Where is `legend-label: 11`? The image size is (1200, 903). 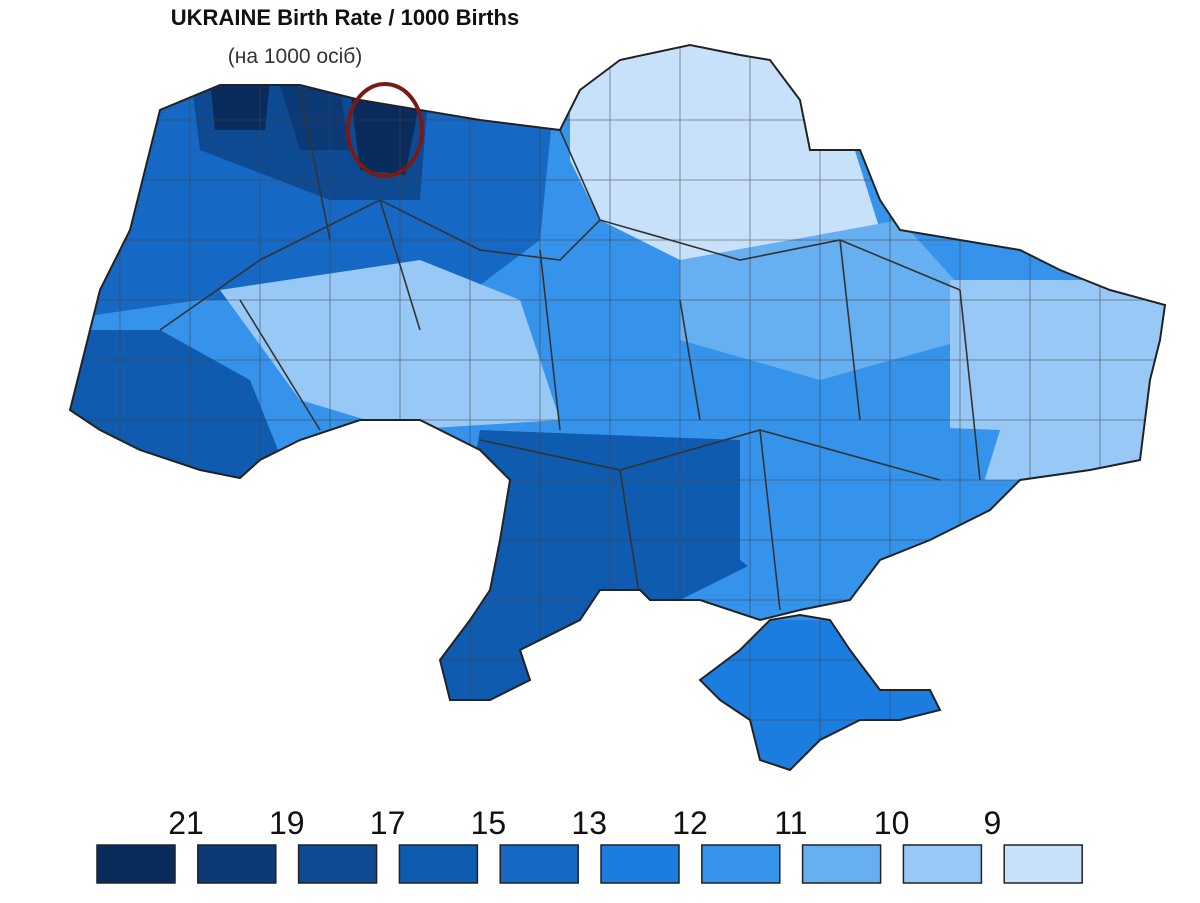
legend-label: 11 is located at coordinates (790, 823).